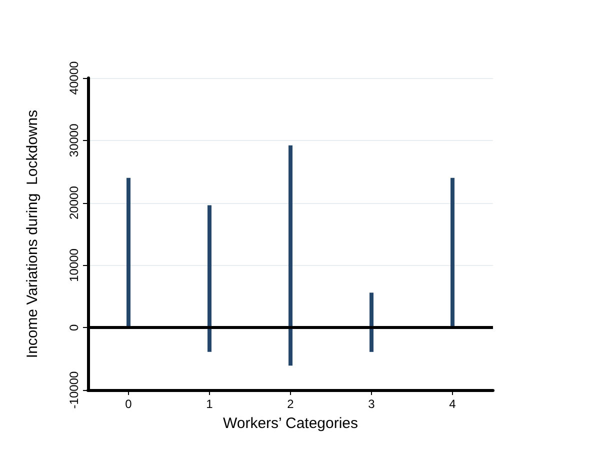  Describe the element at coordinates (74, 203) in the screenshot. I see `y-tick-label: 20000` at that location.